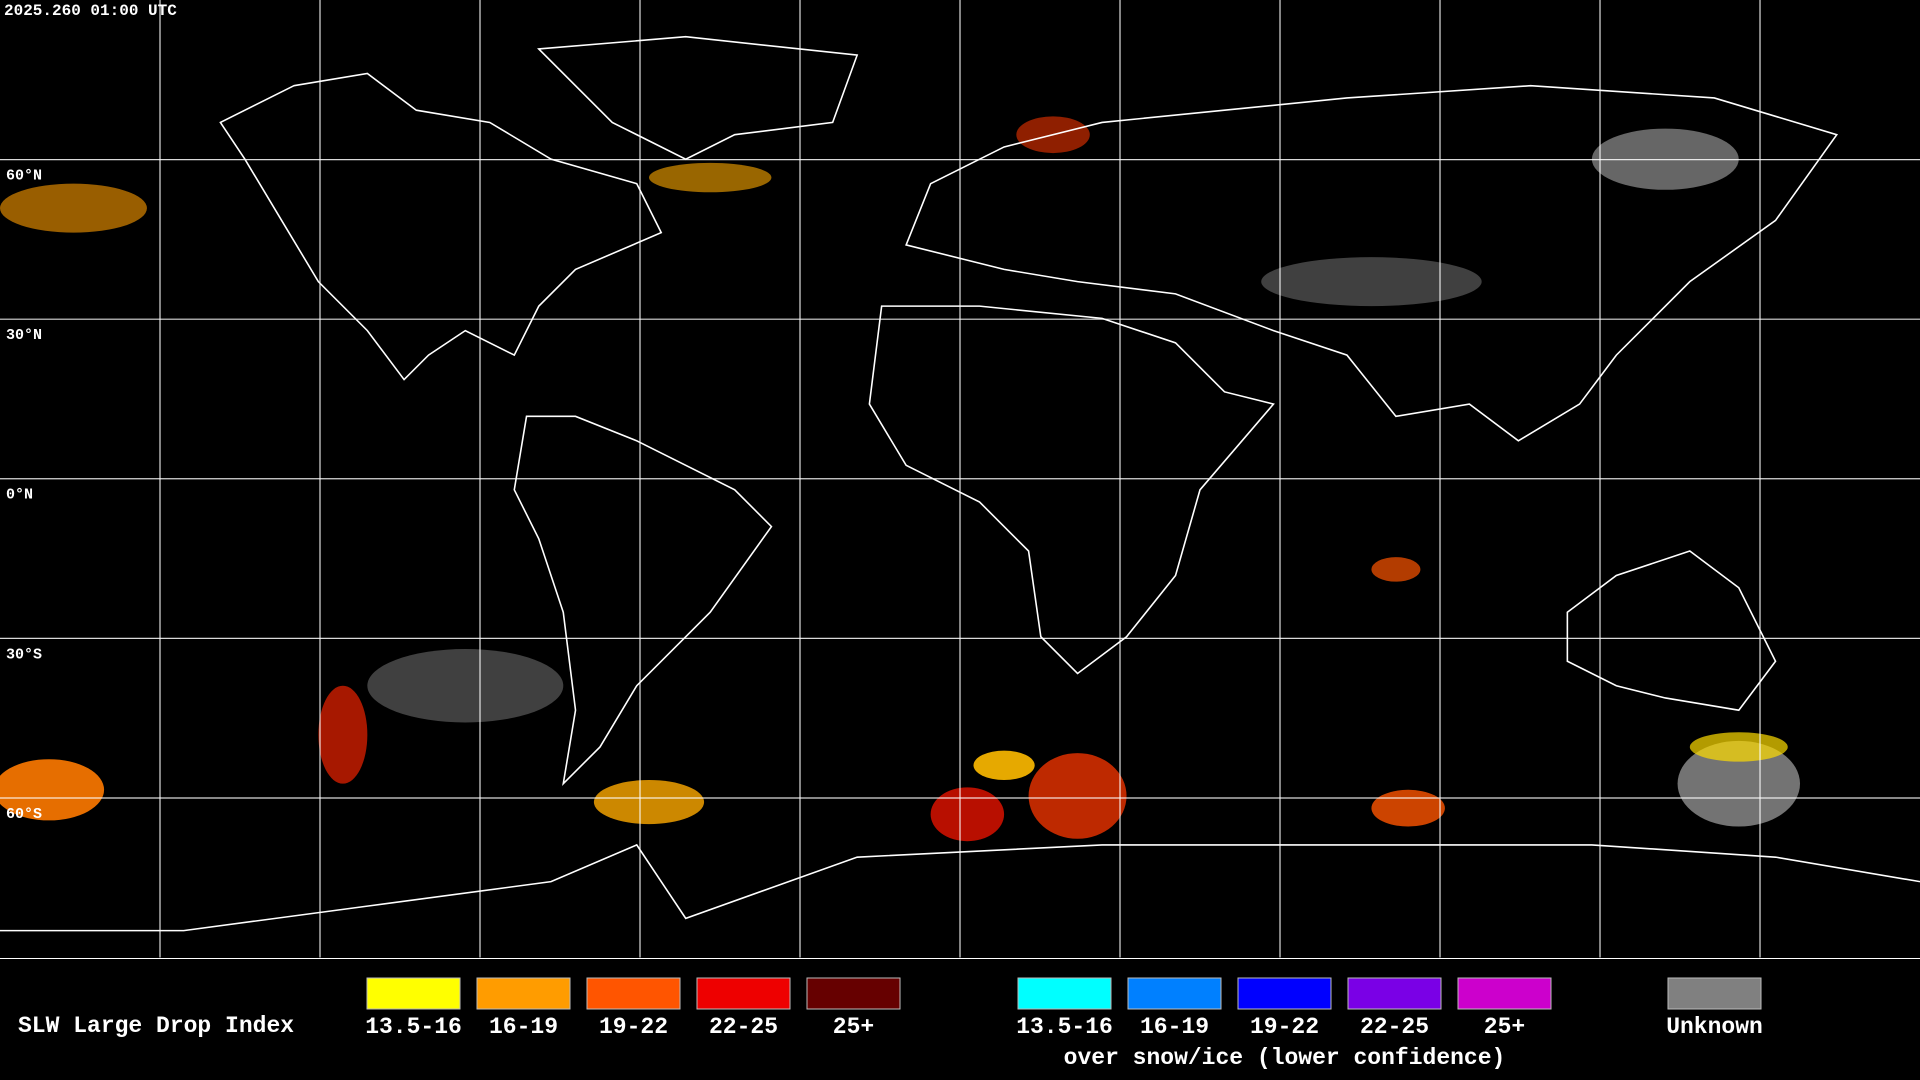 This screenshot has height=1080, width=1920. Describe the element at coordinates (960, 958) in the screenshot. I see `map-border` at that location.